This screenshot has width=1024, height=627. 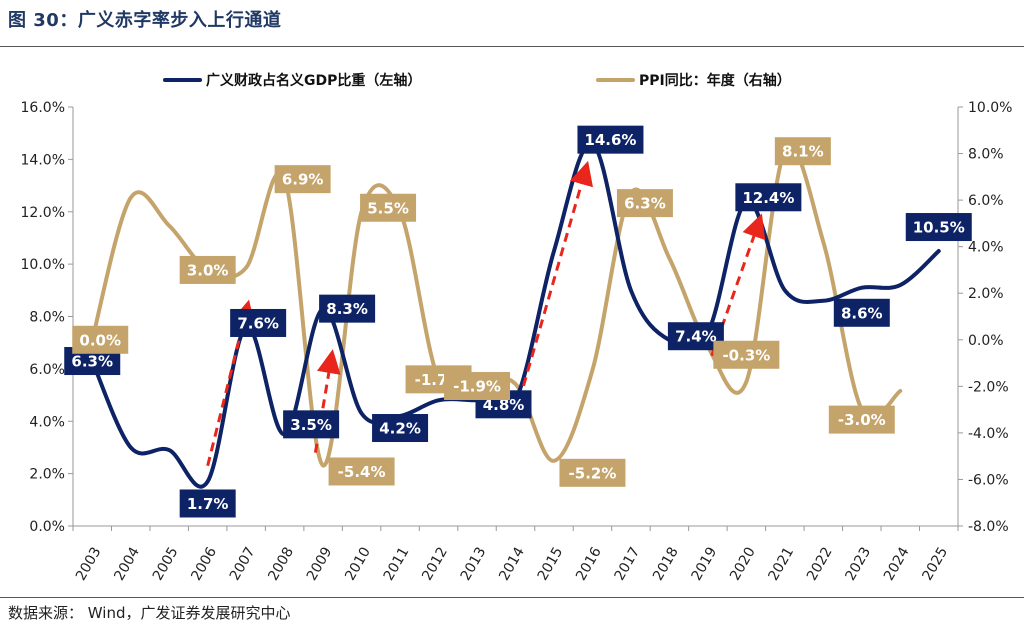 I want to click on data-label: 14.6%, so click(x=610, y=140).